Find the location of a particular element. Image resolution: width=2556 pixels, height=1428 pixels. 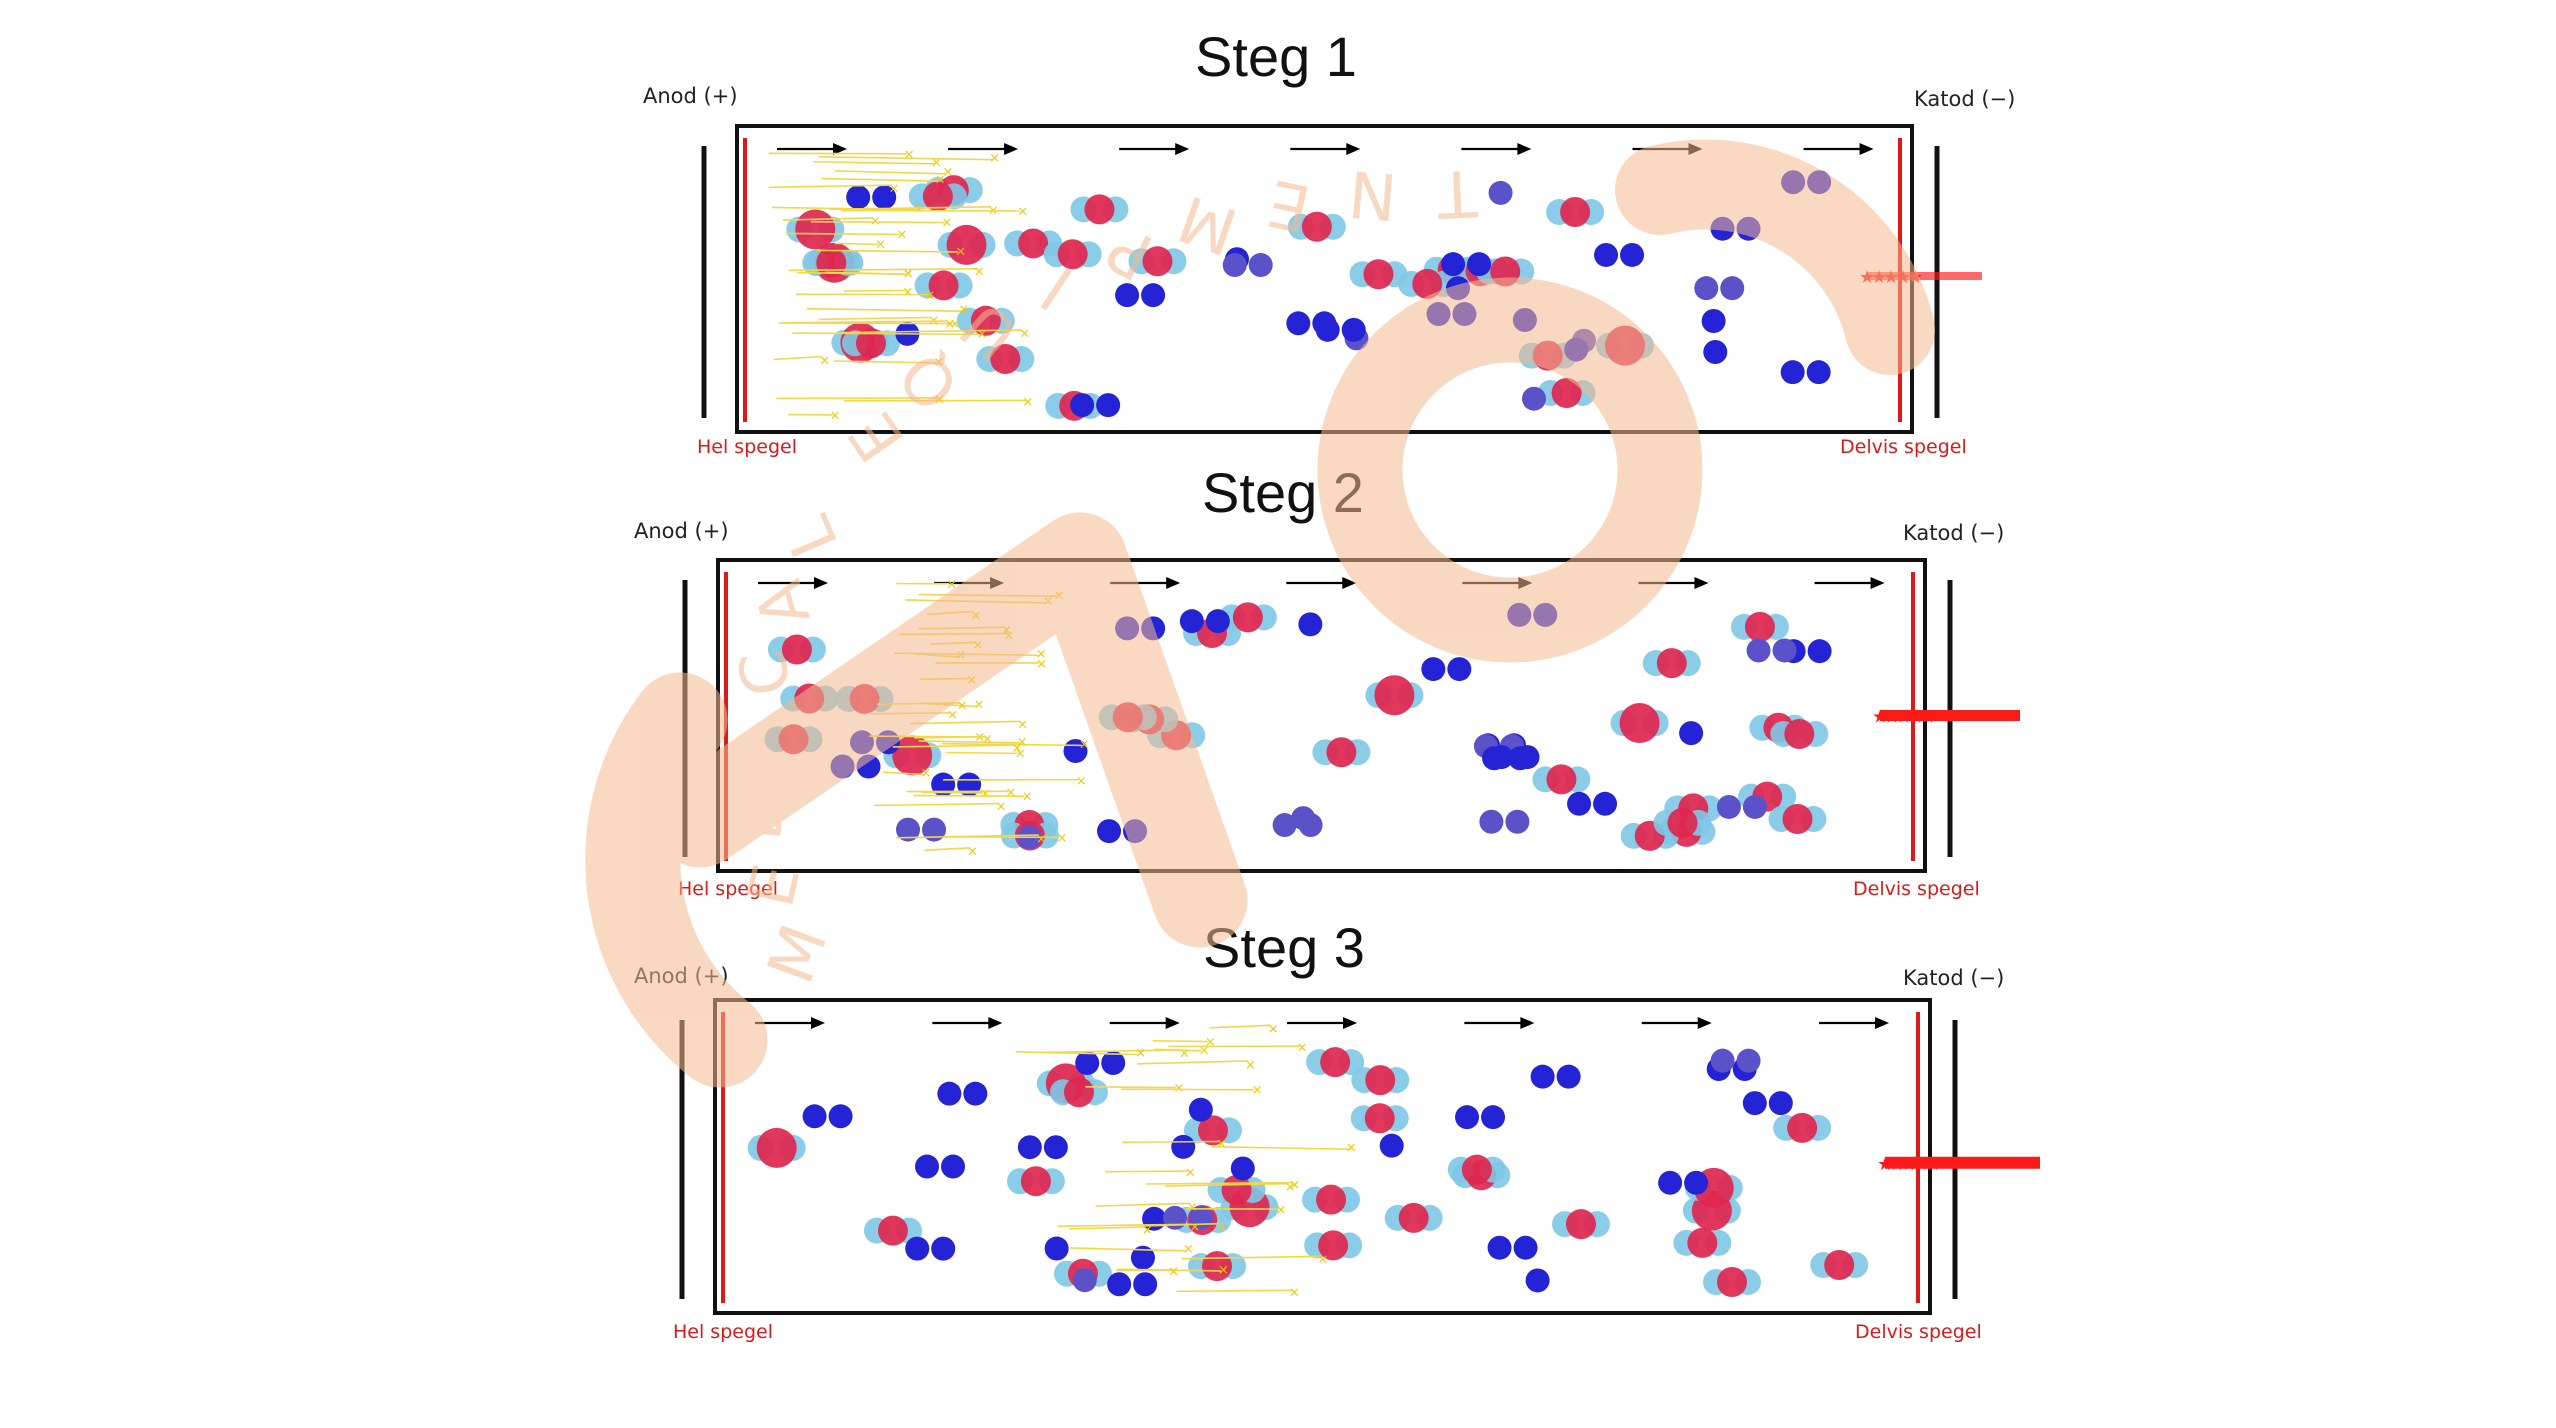

step-1-title: Steg 1 is located at coordinates (1276, 56).